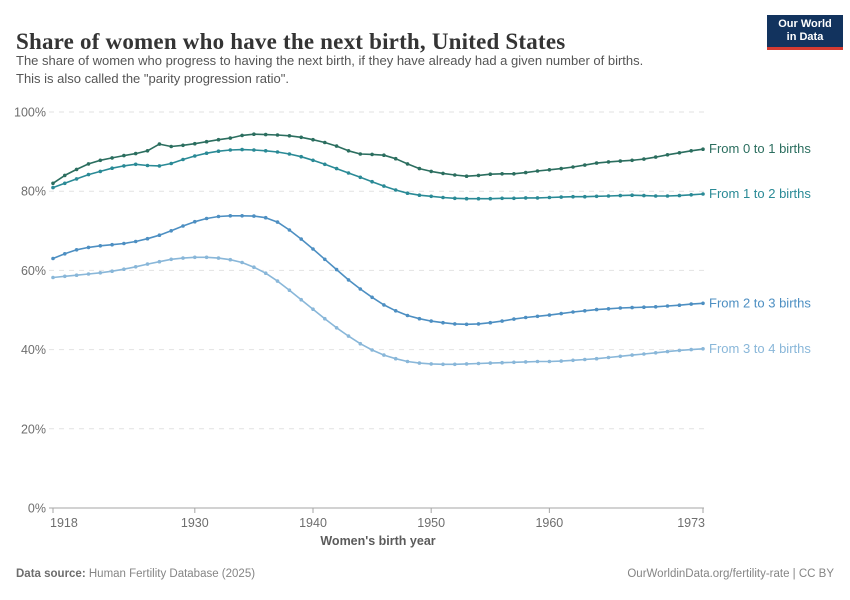 The image size is (850, 600). I want to click on series-label-from-1-to-2-births: From 1 to 2 births, so click(760, 193).